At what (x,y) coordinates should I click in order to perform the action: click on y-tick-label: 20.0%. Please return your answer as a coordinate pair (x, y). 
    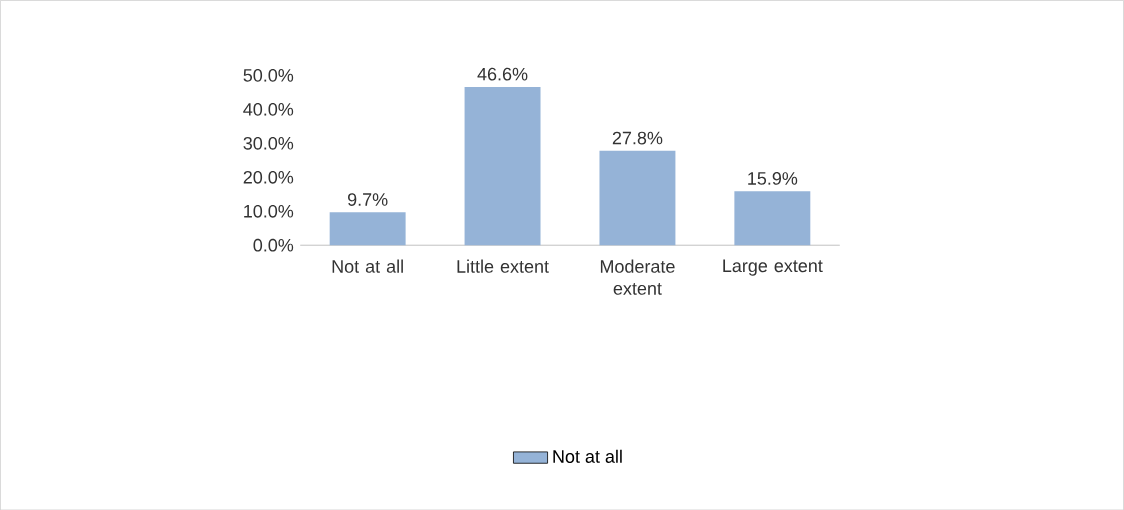
    Looking at the image, I should click on (268, 177).